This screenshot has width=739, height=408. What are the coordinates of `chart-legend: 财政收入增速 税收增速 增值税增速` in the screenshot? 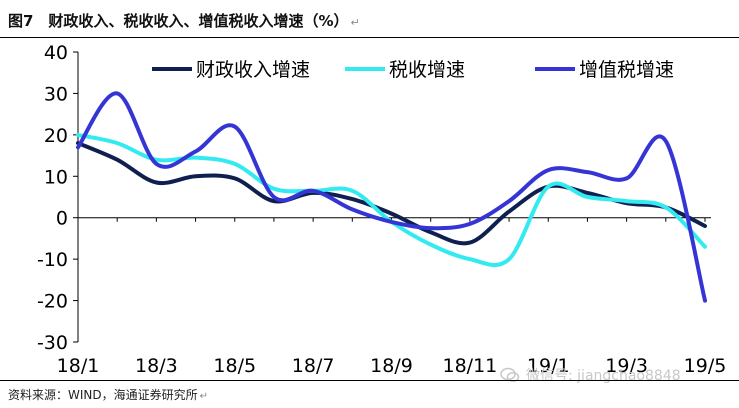 It's located at (413, 70).